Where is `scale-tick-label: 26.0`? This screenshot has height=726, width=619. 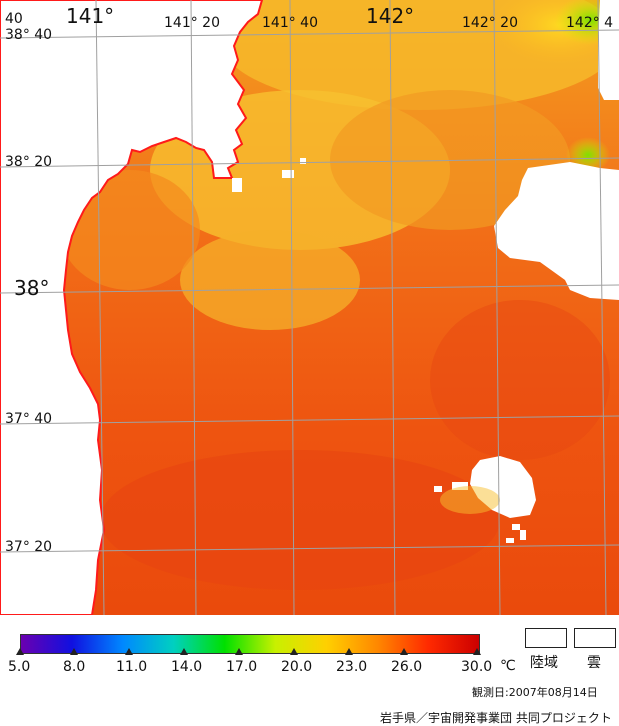
scale-tick-label: 26.0 is located at coordinates (407, 667).